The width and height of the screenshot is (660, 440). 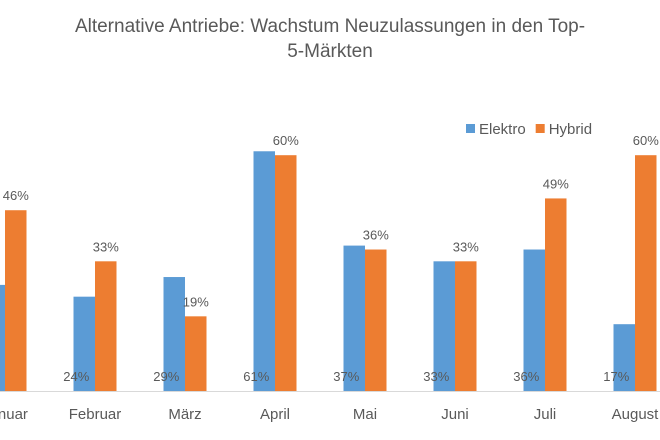 What do you see at coordinates (286, 273) in the screenshot?
I see `bar-hybrid-april` at bounding box center [286, 273].